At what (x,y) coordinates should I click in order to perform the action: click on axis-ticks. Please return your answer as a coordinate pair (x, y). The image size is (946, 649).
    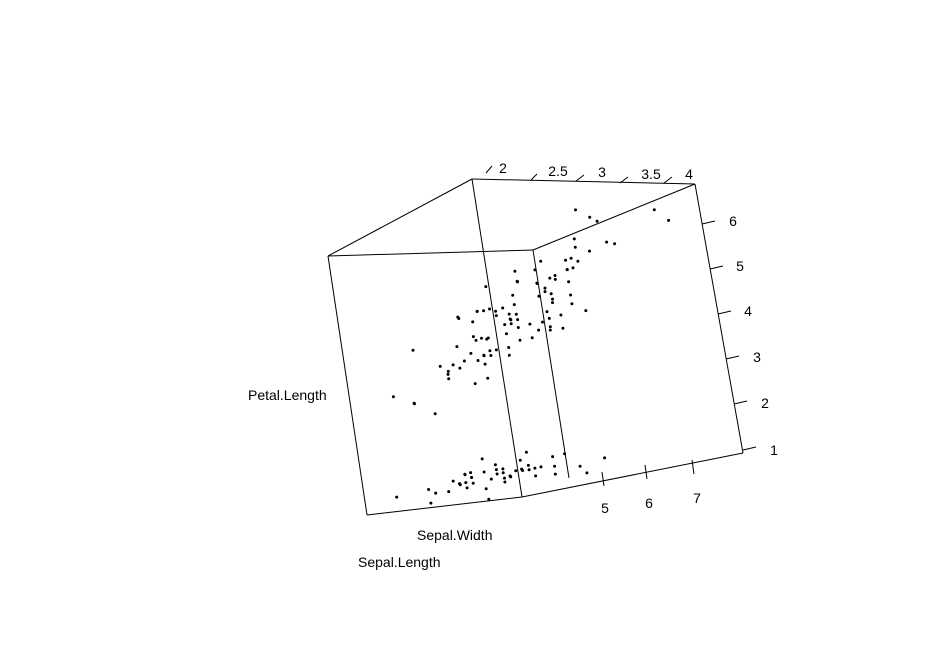
    Looking at the image, I should click on (621, 326).